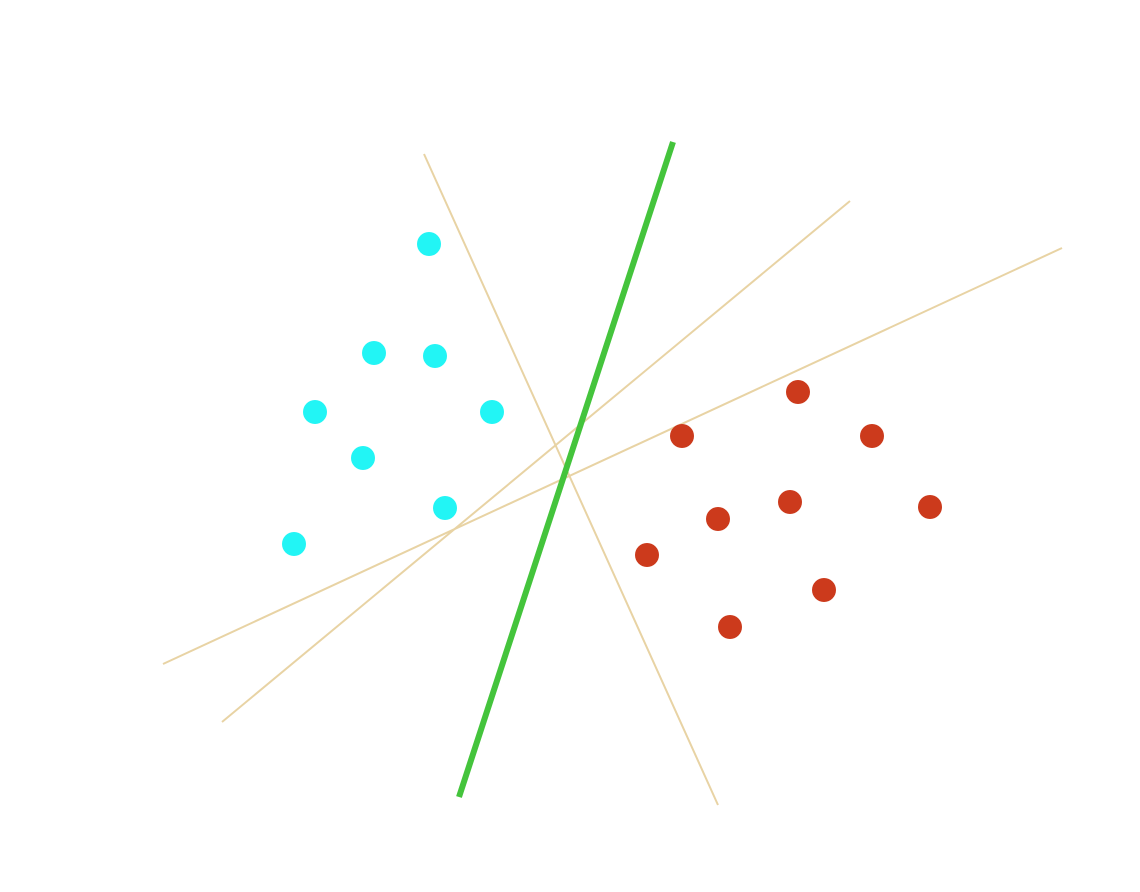 The image size is (1140, 892). I want to click on class-a-points, so click(393, 394).